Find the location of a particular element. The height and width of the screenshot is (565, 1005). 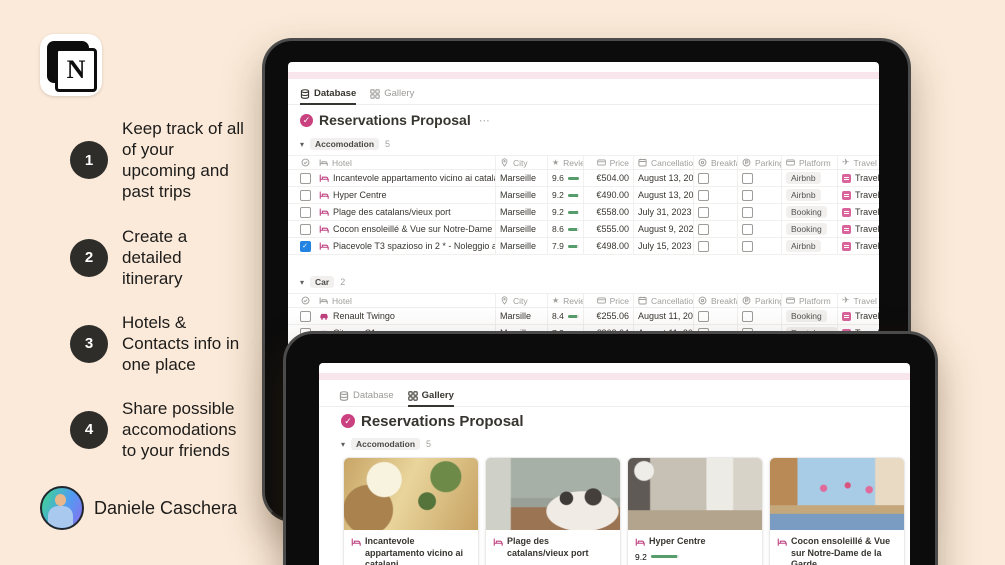

hotel-column-header: Hotel is located at coordinates (405, 300).